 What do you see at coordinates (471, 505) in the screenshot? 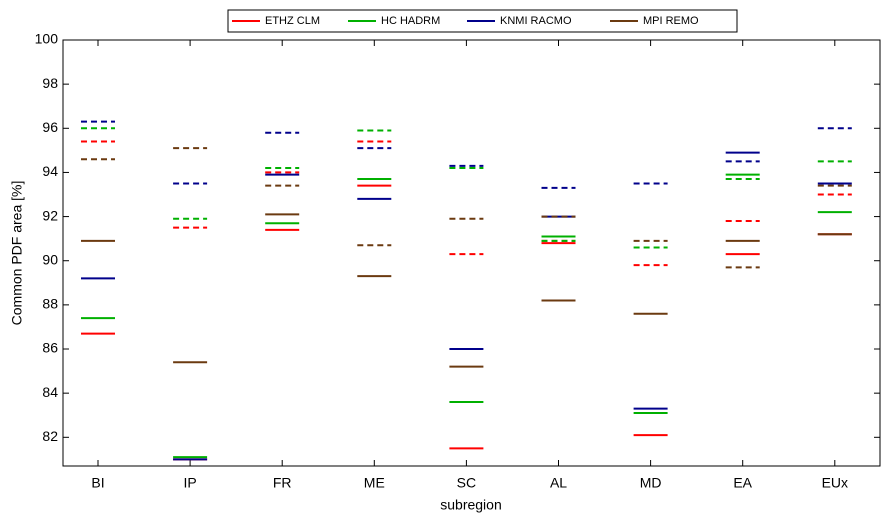
I see `x-axis-label: subregion` at bounding box center [471, 505].